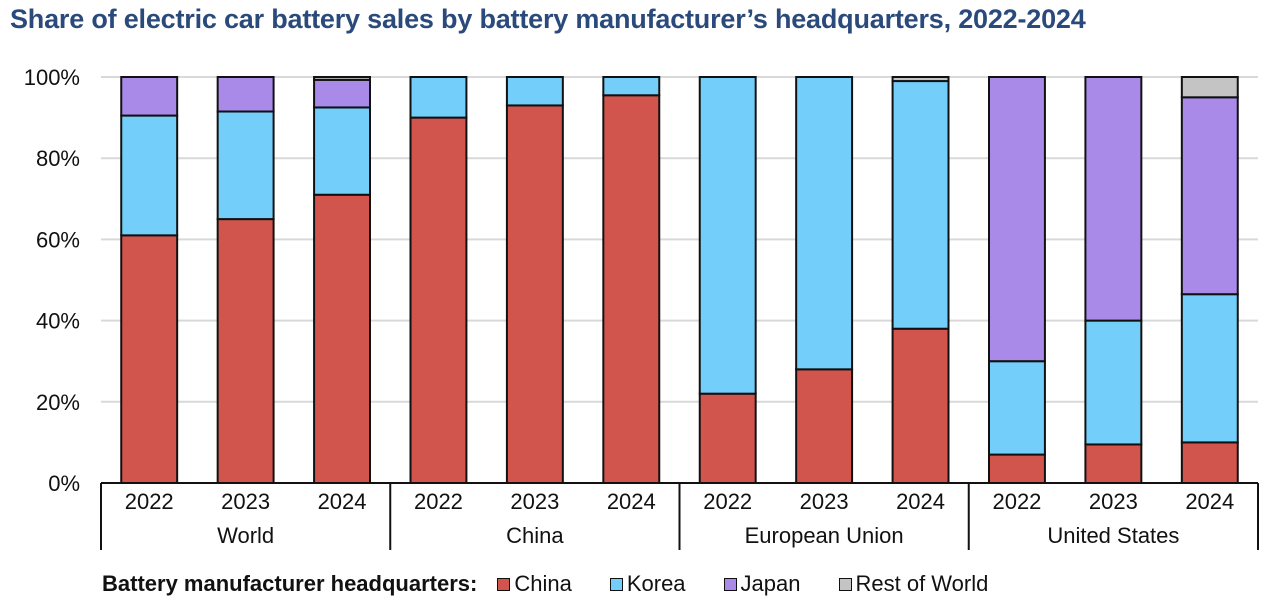  I want to click on legend-label: China, so click(543, 583).